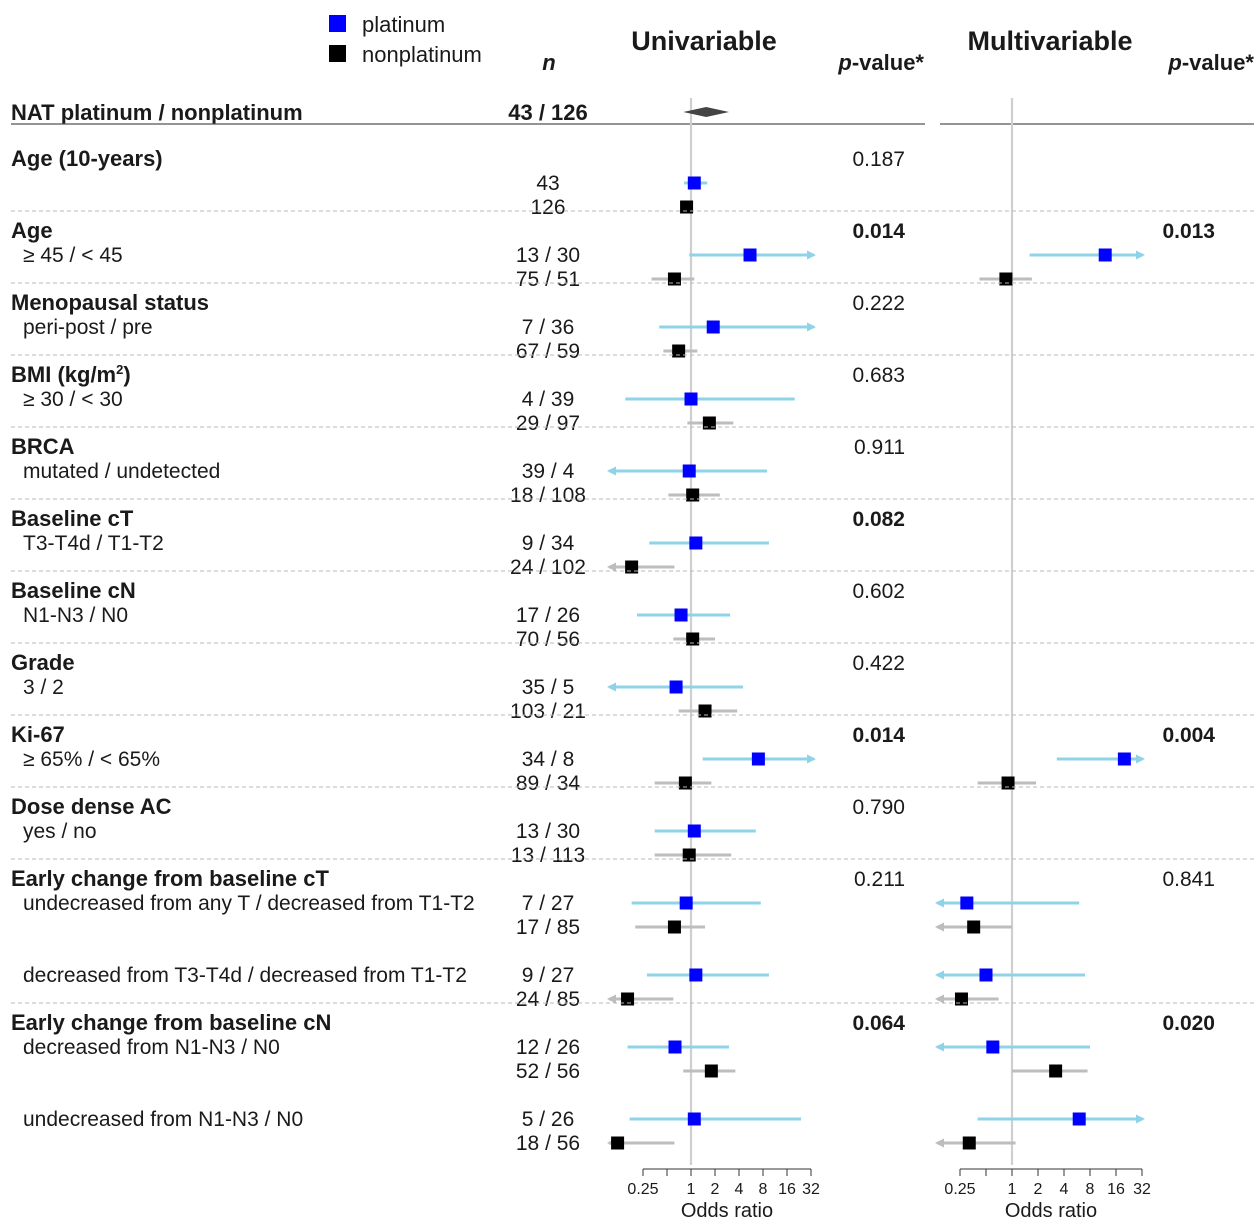  Describe the element at coordinates (1051, 1209) in the screenshot. I see `multivariable-axis-title: Odds ratio` at that location.